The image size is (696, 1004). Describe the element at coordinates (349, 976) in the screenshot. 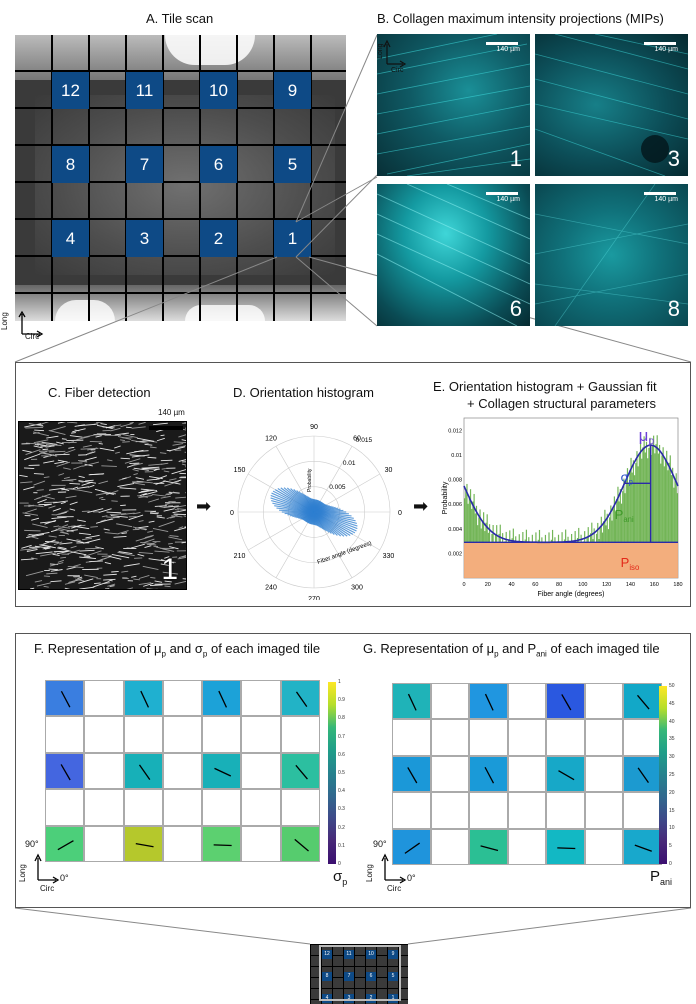

I see `thumb-tile: 7` at that location.